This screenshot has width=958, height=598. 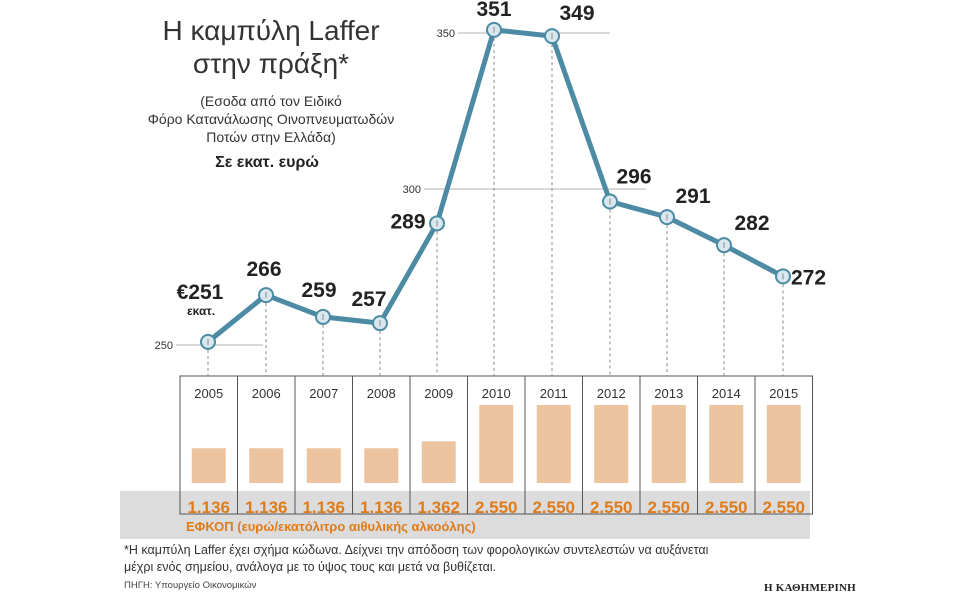 What do you see at coordinates (692, 196) in the screenshot?
I see `data-label: 291` at bounding box center [692, 196].